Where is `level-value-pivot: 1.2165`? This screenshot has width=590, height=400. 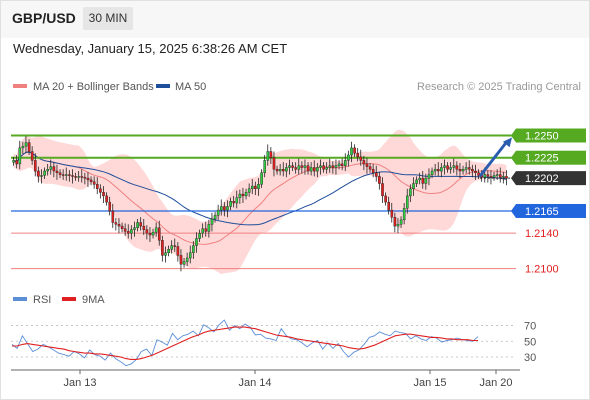 level-value-pivot: 1.2165 is located at coordinates (542, 212).